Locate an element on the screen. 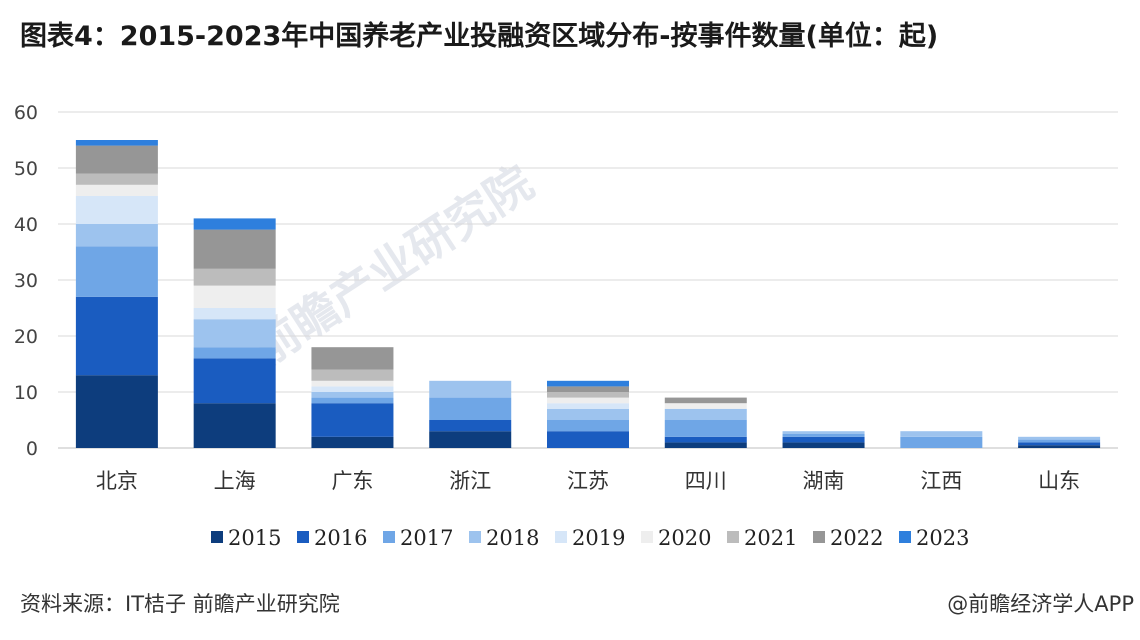  legend-label: 2023 is located at coordinates (942, 538).